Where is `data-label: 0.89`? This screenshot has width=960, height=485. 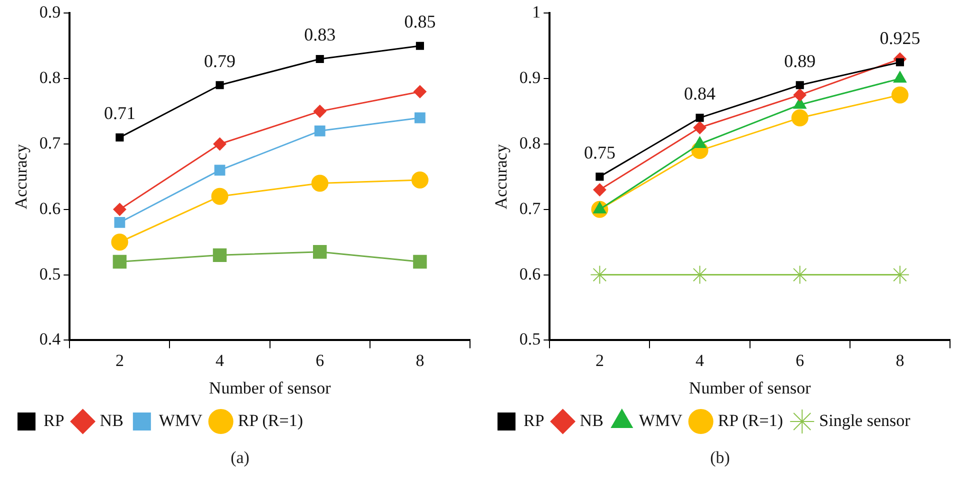
data-label: 0.89 is located at coordinates (800, 60).